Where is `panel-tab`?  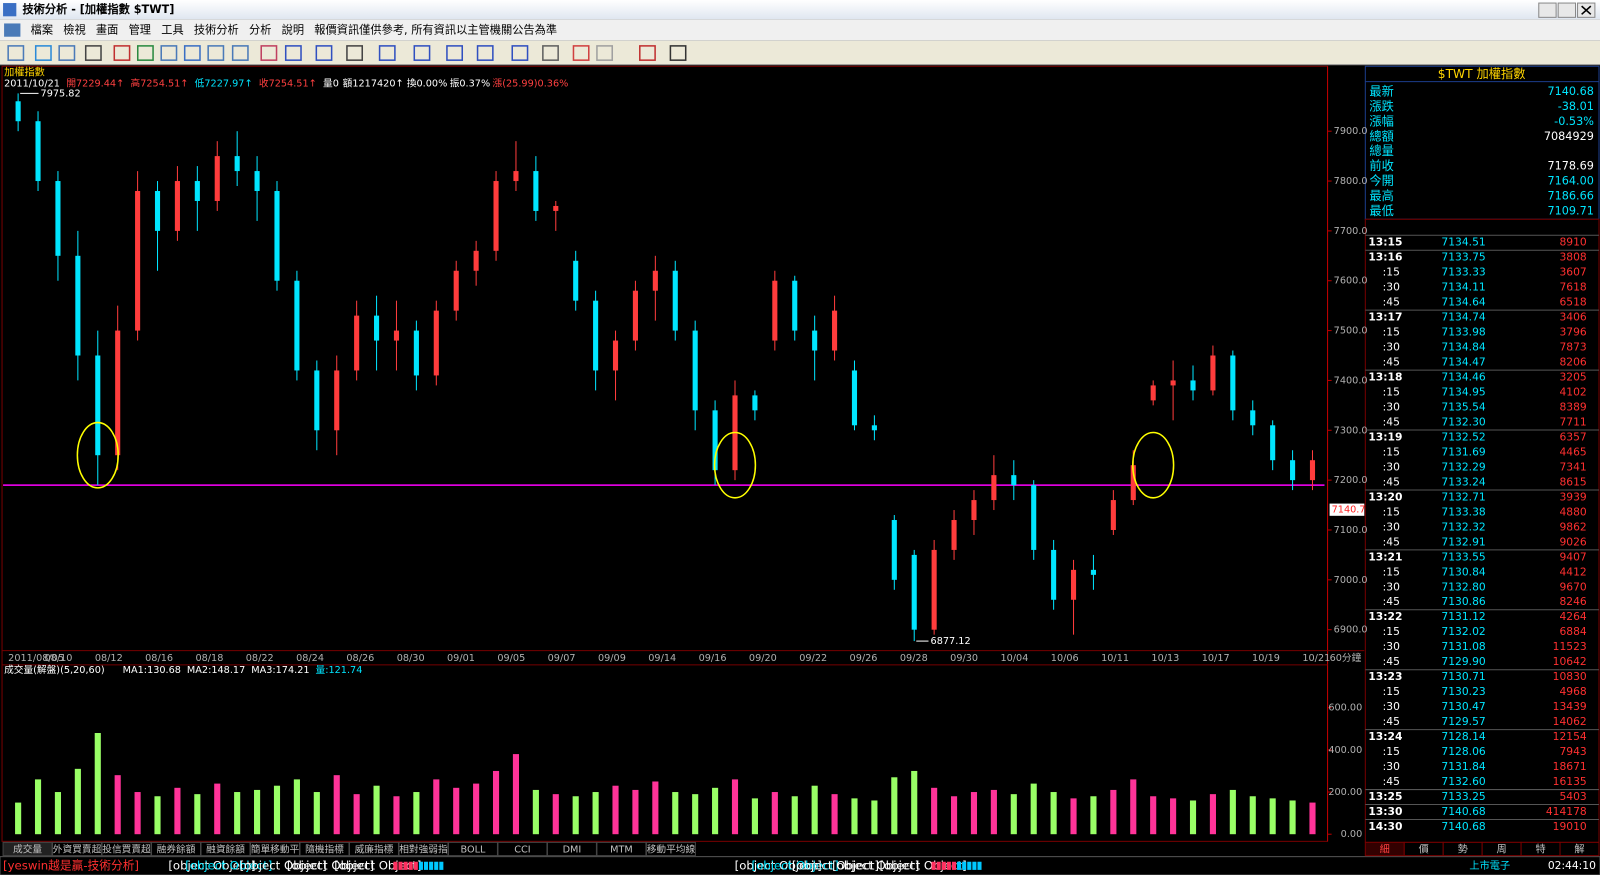
panel-tab is located at coordinates (1579, 849).